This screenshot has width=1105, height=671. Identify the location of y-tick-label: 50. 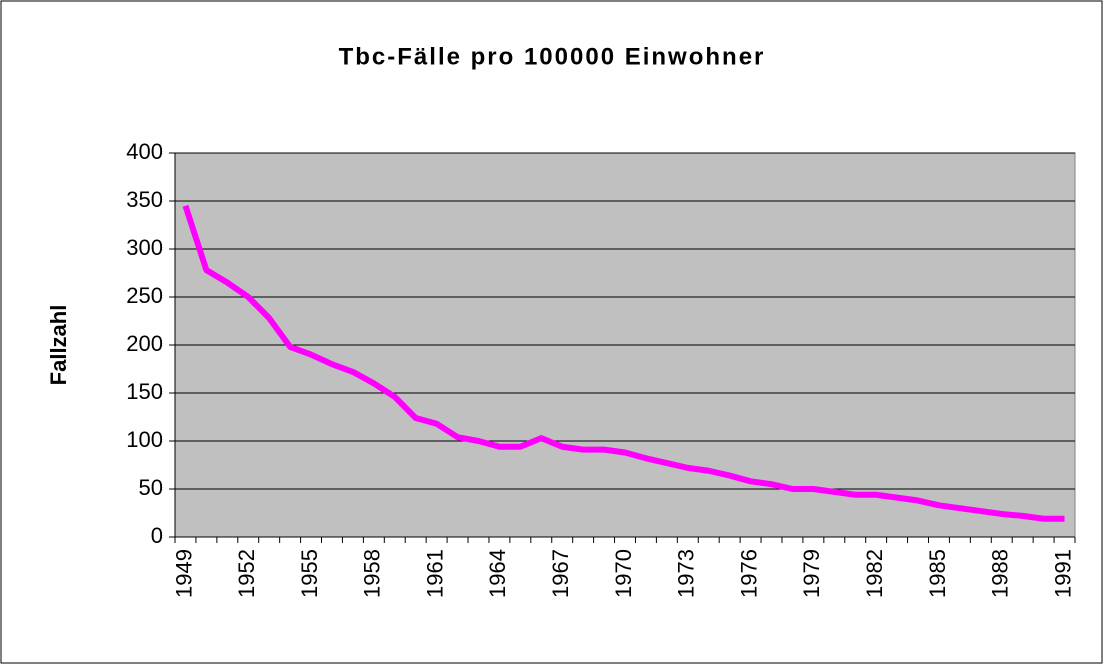
(151, 487).